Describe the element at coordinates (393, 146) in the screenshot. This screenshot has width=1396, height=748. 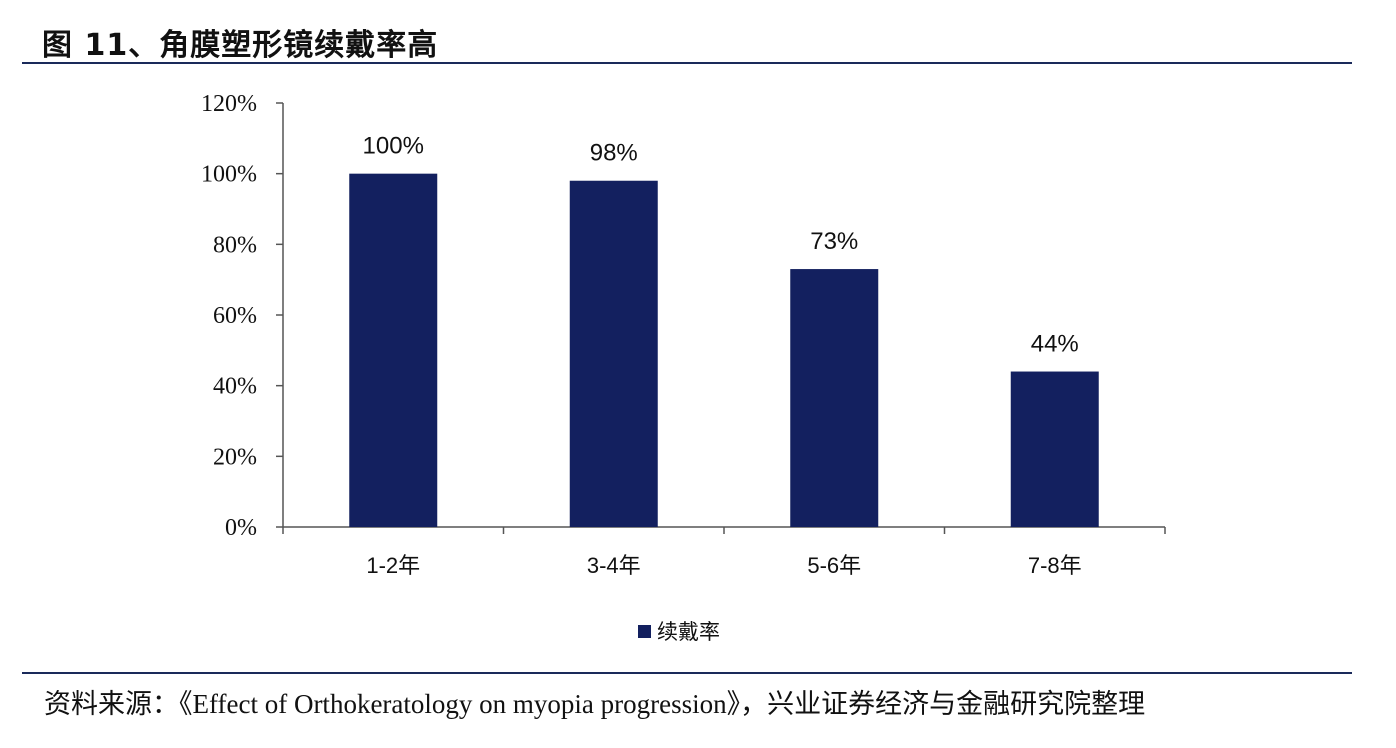
I see `data-label: 100%` at that location.